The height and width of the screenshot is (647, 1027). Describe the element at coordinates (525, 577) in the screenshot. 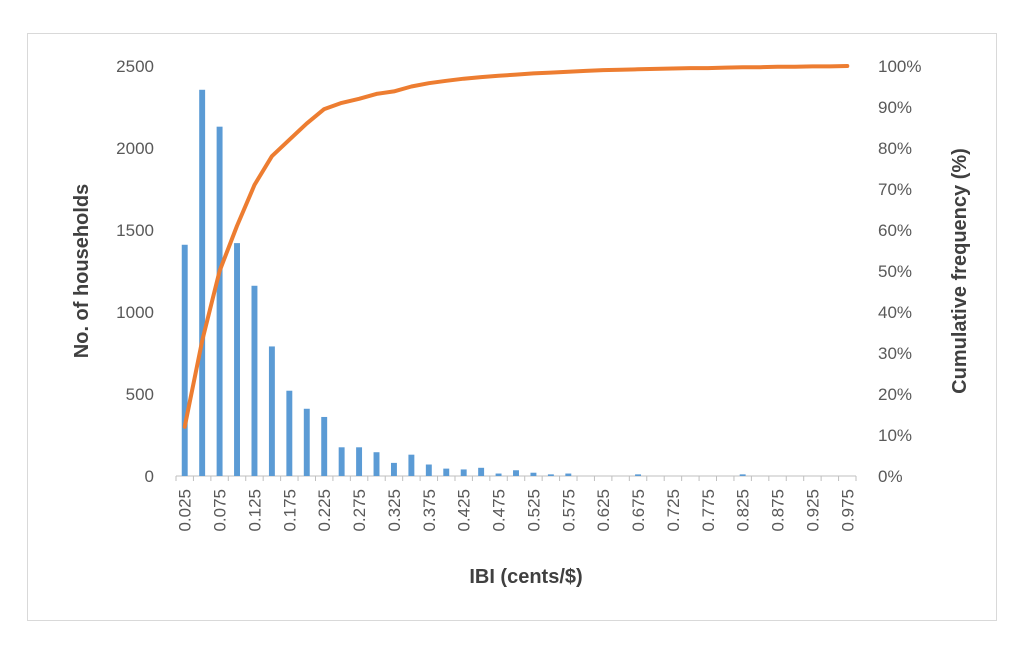

I see `x-axis-title: IBI (cents/$)` at that location.